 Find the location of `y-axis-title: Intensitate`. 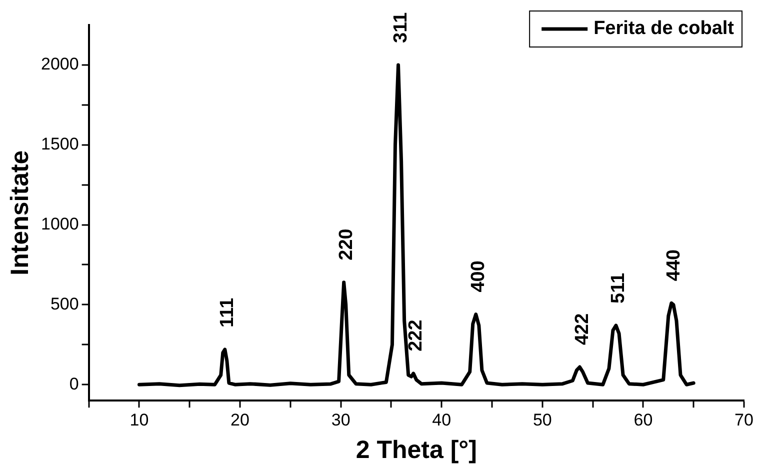

y-axis-title: Intensitate is located at coordinates (20, 213).